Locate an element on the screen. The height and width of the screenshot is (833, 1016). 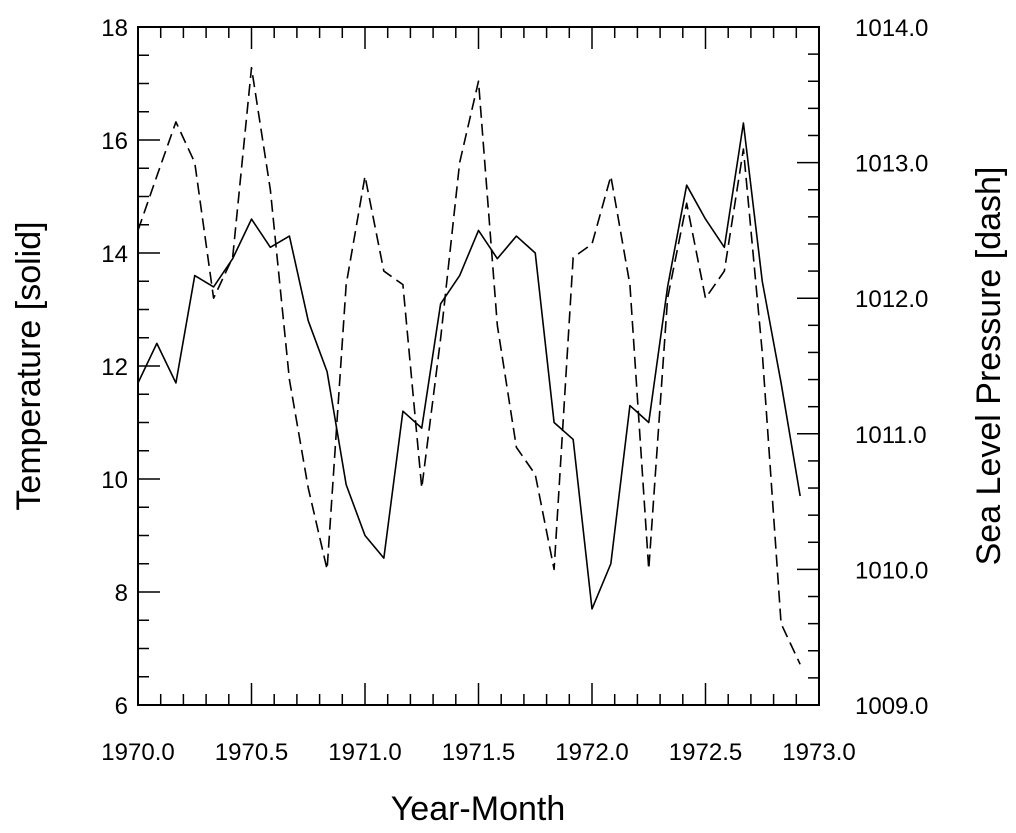
y-left-tick-label: 18 is located at coordinates (114, 28).